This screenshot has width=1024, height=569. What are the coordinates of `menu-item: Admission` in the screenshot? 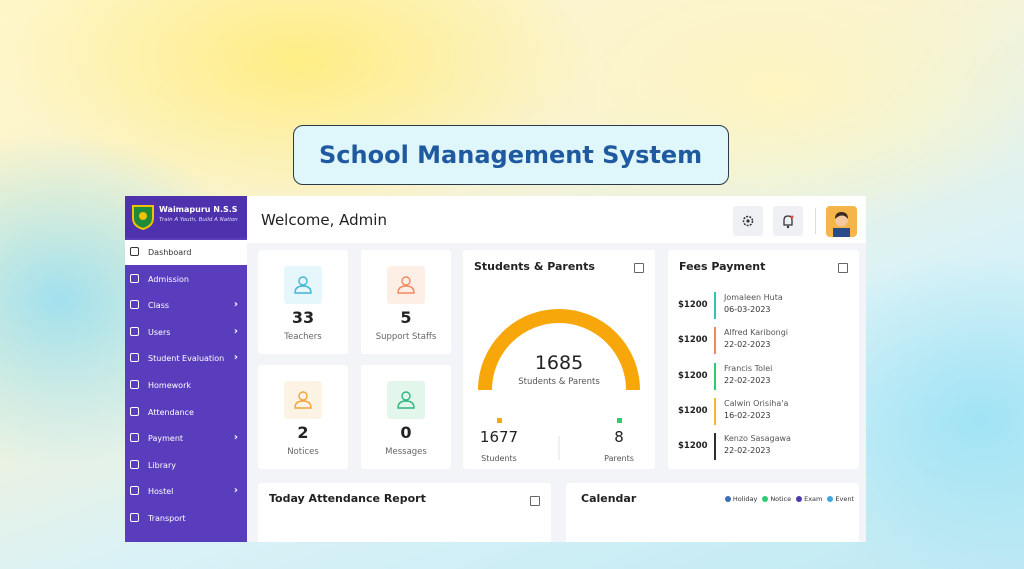 It's located at (186, 279).